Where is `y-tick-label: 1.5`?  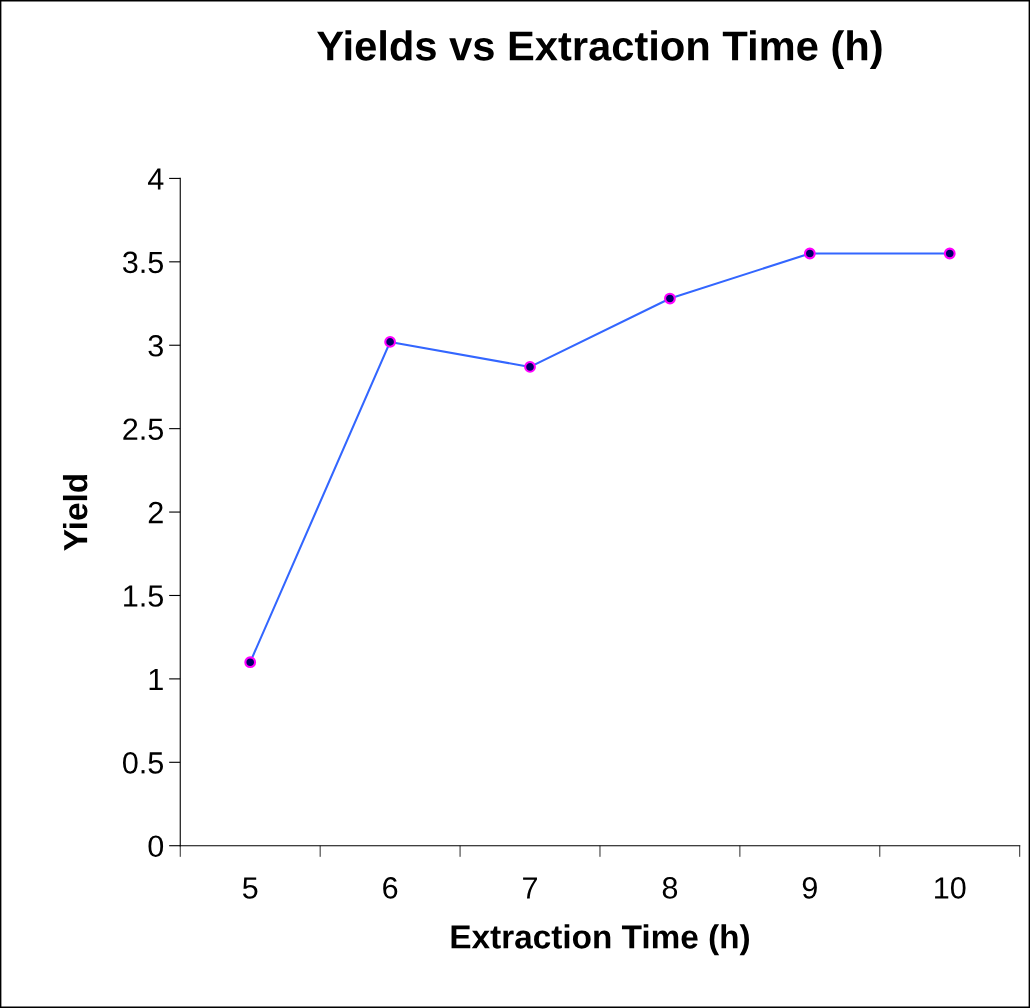 y-tick-label: 1.5 is located at coordinates (143, 596).